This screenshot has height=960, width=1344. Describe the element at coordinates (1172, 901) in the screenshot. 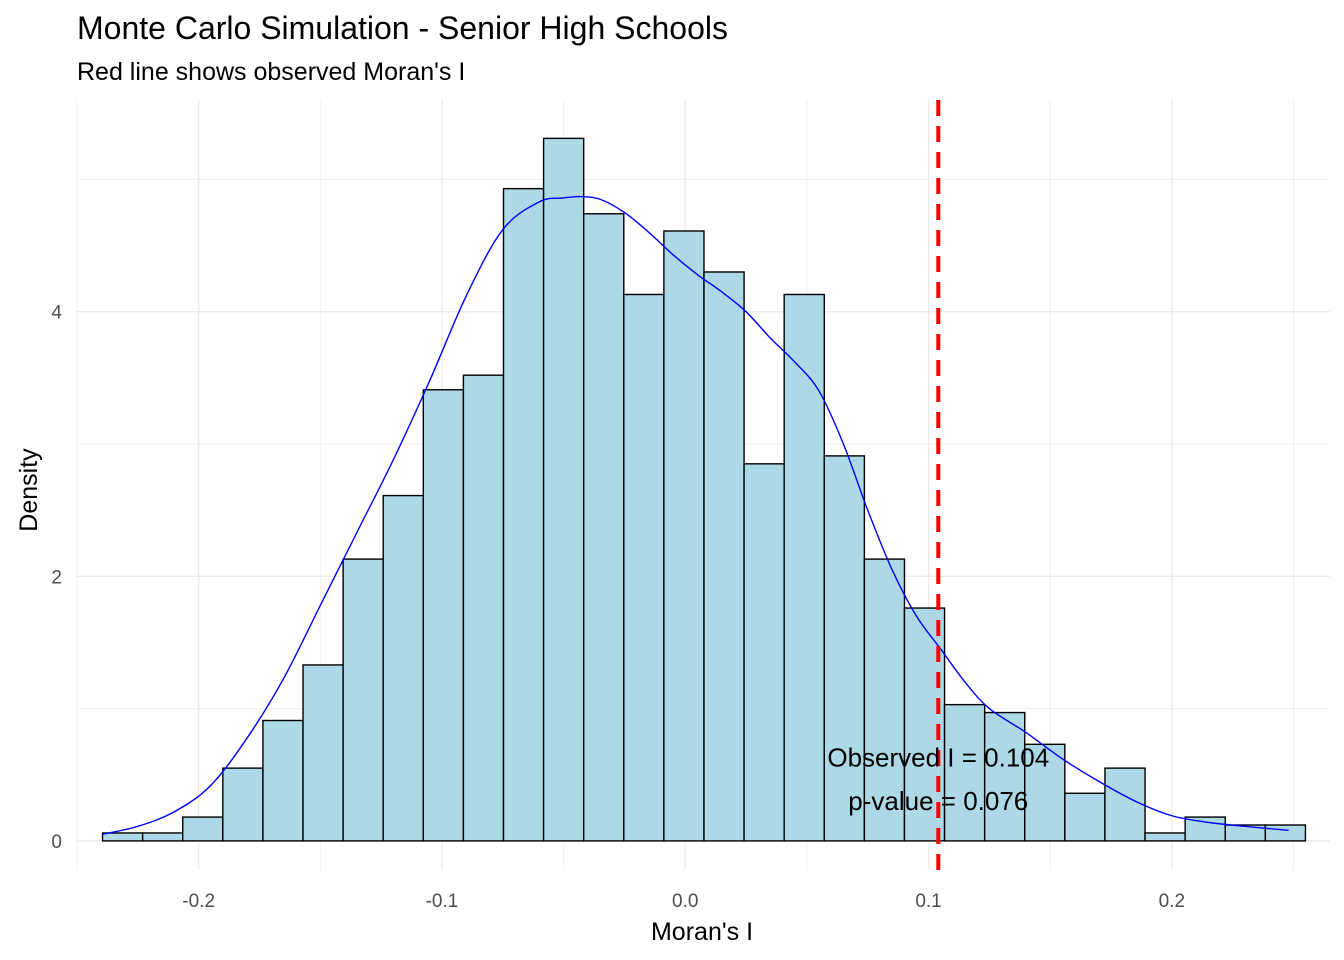

I see `x-tick-label: 0.2` at that location.